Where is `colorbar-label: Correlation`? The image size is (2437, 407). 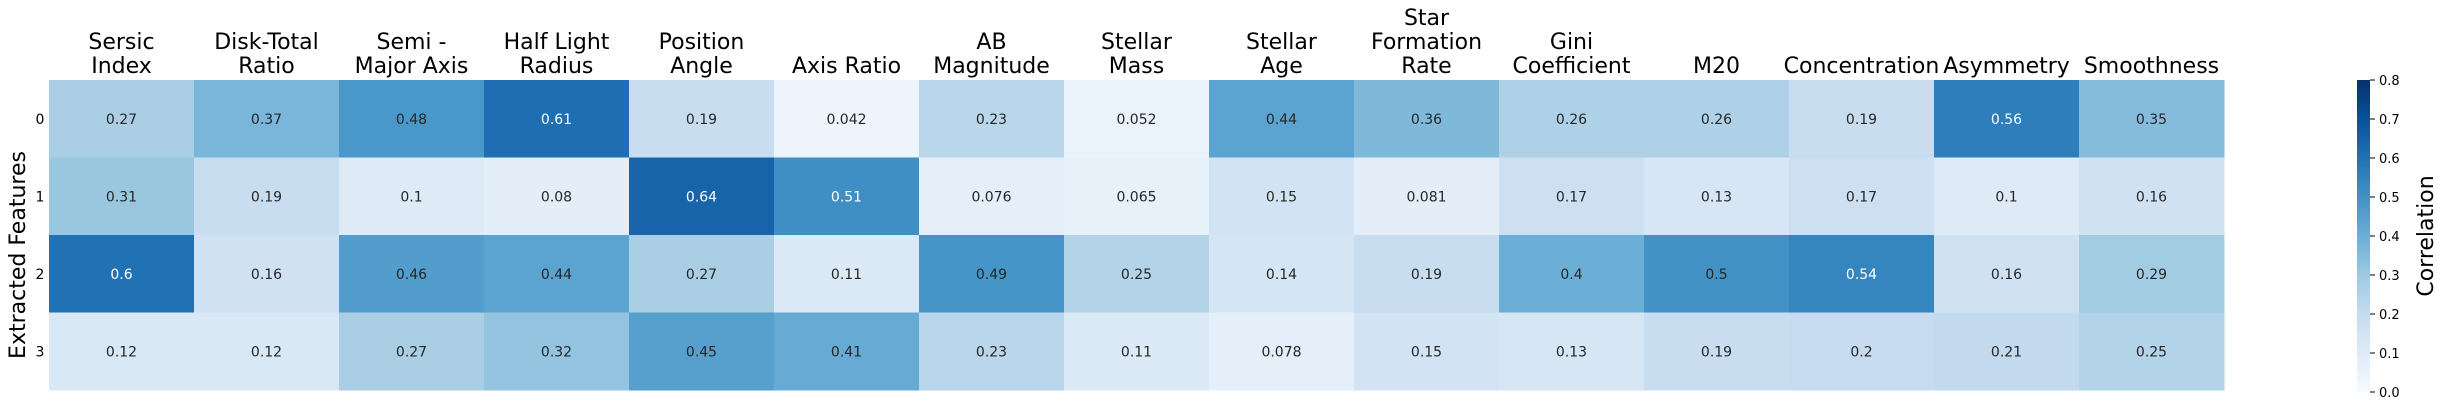
colorbar-label: Correlation is located at coordinates (2425, 235).